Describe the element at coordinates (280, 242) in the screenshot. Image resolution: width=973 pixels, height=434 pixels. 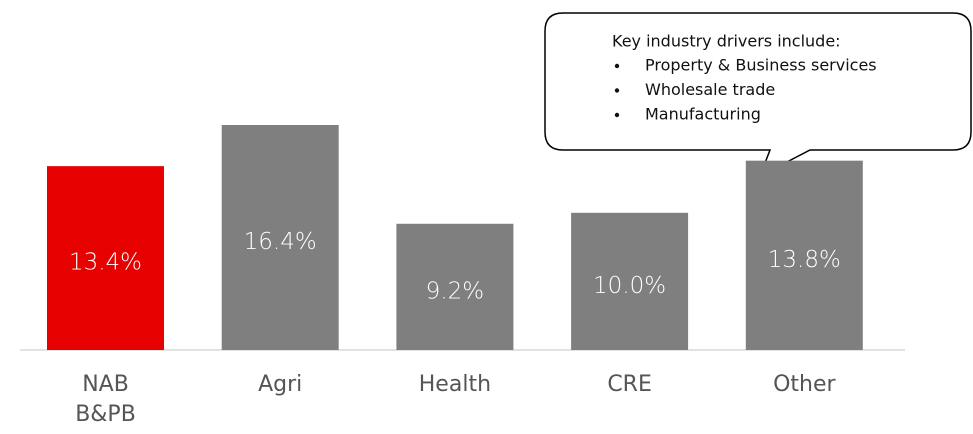
I see `value-label: 16.4%` at that location.